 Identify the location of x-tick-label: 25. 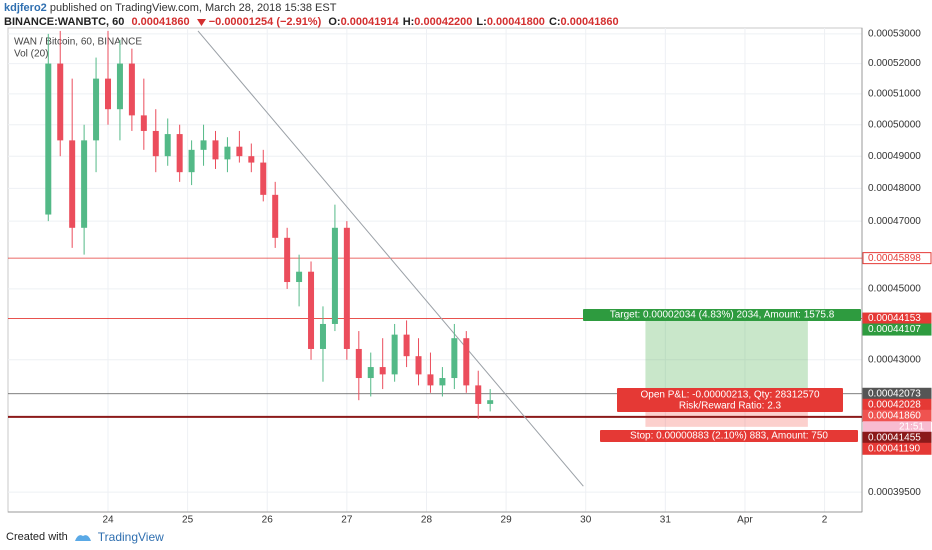
(188, 520).